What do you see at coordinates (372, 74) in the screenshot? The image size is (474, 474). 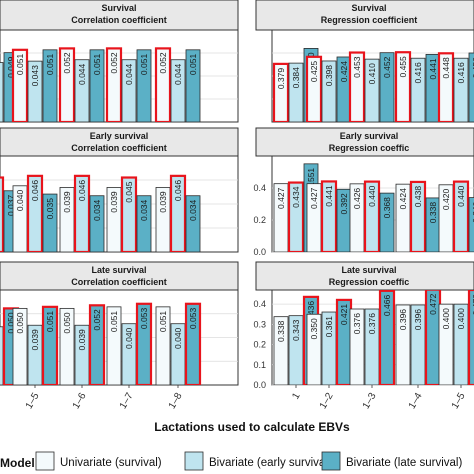 I see `bar-value-label: 0.410` at bounding box center [372, 74].